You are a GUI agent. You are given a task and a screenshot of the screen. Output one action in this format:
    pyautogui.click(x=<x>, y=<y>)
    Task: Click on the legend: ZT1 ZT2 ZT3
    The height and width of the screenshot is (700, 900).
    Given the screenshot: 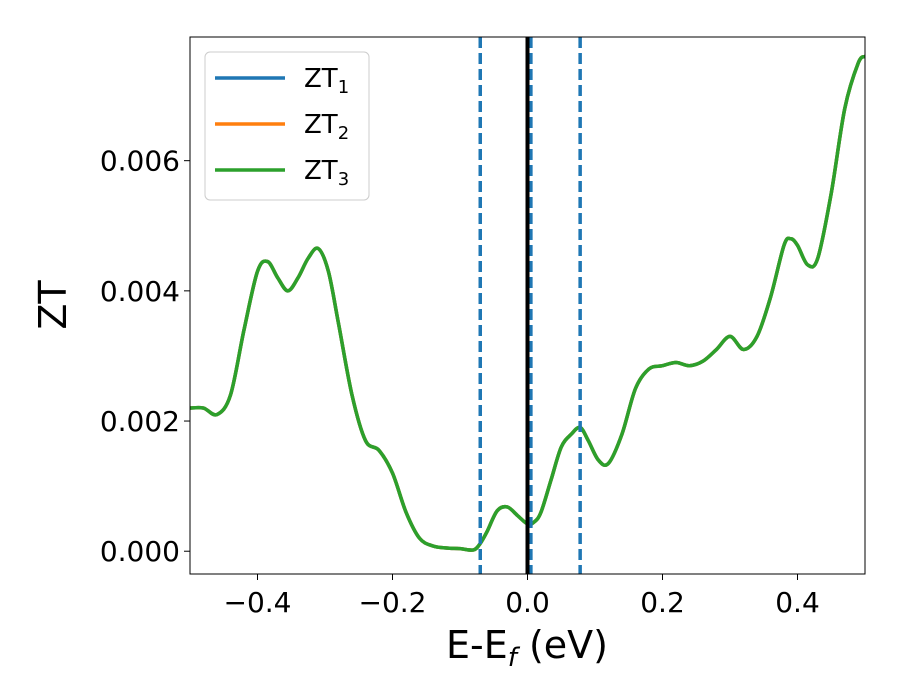 What is the action you would take?
    pyautogui.click(x=287, y=126)
    